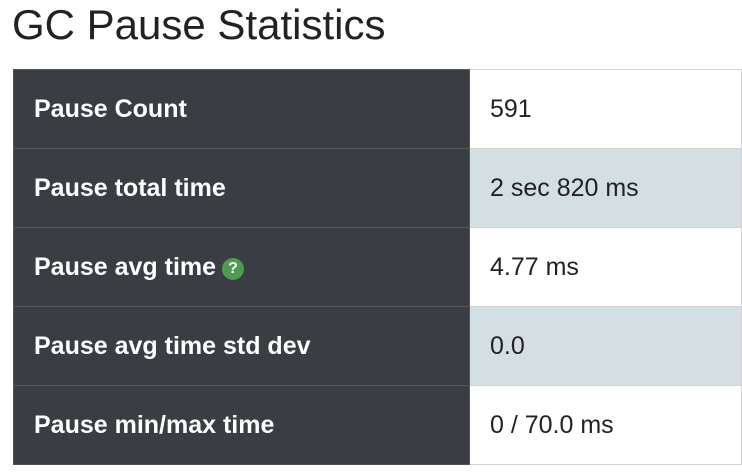 The image size is (742, 476). Describe the element at coordinates (154, 424) in the screenshot. I see `stat-label-text: Pause min/max time` at that location.